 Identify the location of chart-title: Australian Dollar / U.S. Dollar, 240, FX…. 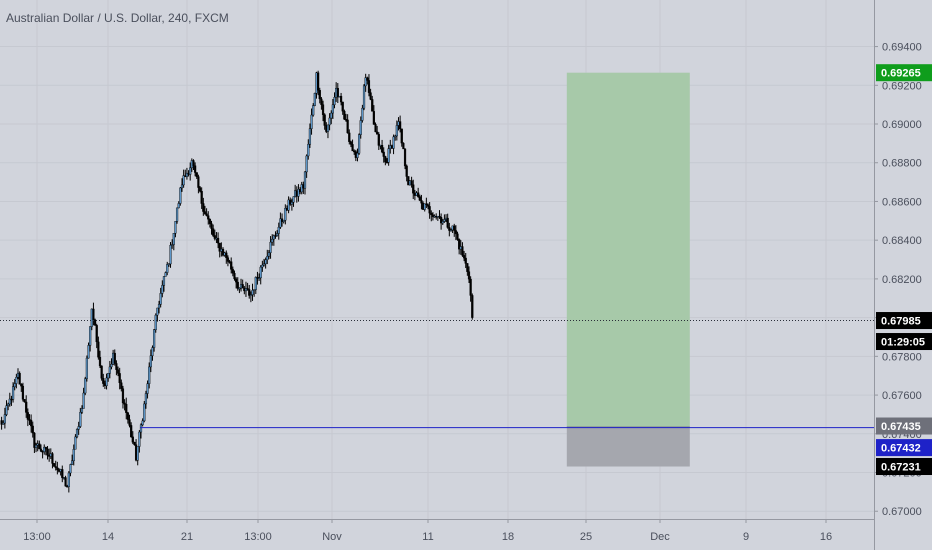
(117, 18).